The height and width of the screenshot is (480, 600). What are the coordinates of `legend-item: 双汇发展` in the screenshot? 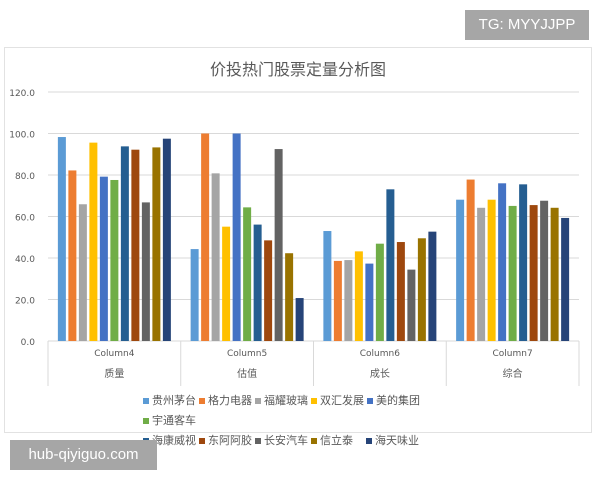 It's located at (337, 401).